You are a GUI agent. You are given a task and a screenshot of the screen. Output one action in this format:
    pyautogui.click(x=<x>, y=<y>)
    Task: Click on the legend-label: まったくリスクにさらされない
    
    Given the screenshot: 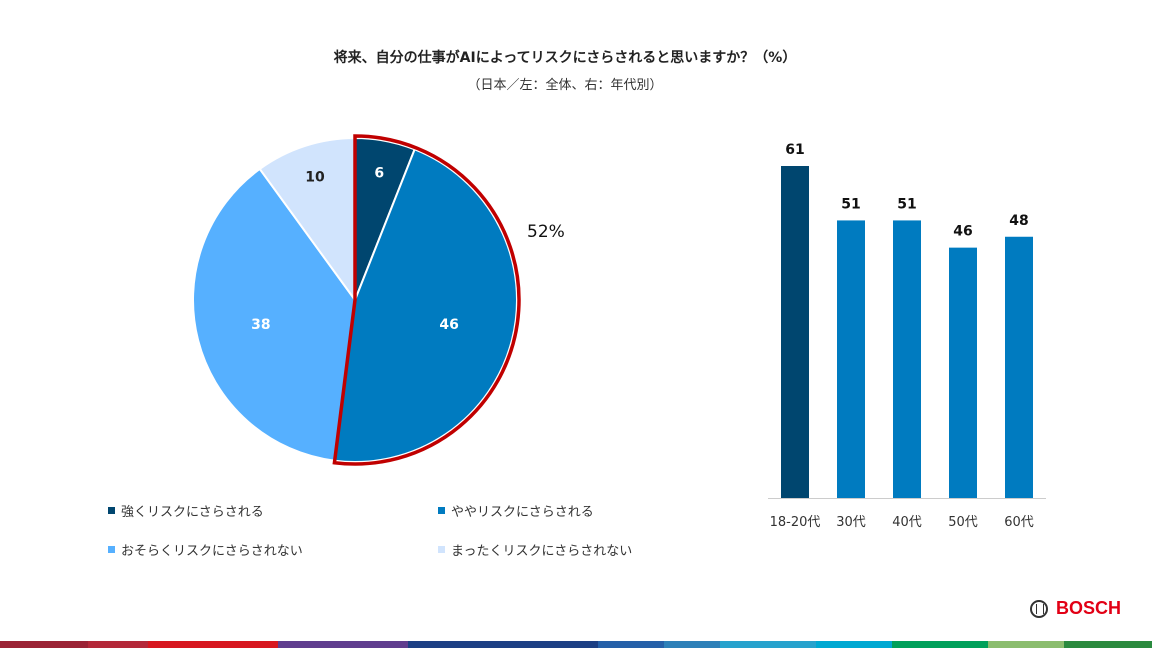 What is the action you would take?
    pyautogui.click(x=542, y=551)
    